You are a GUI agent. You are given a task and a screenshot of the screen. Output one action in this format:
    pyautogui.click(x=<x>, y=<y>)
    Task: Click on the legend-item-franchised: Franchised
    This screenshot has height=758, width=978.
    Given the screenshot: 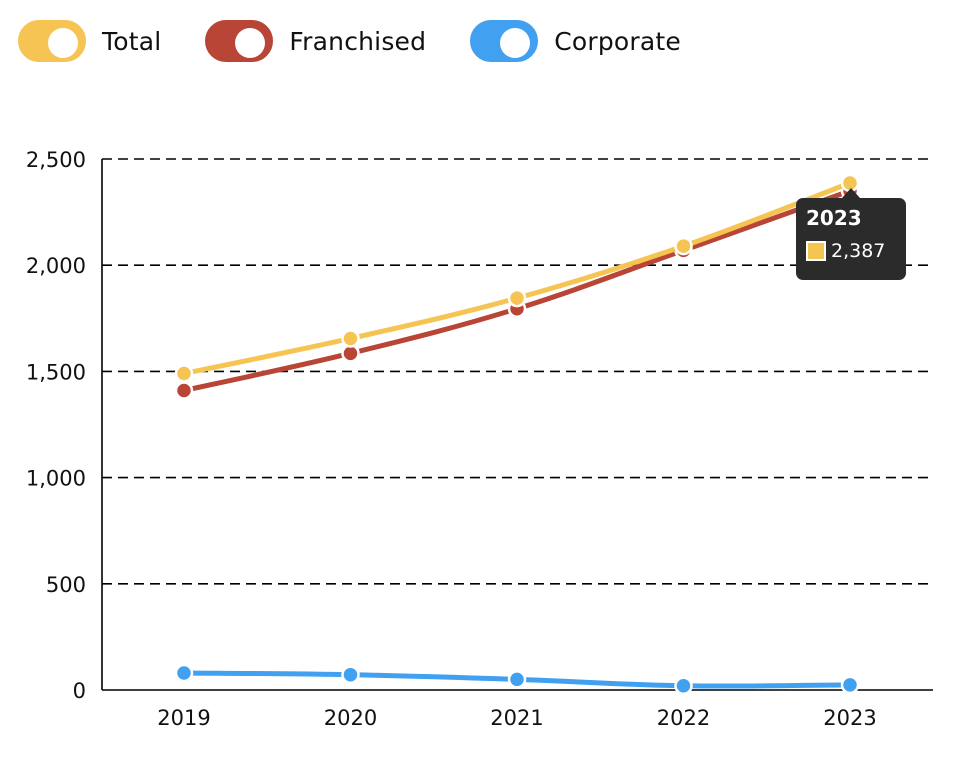 What is the action you would take?
    pyautogui.click(x=315, y=41)
    